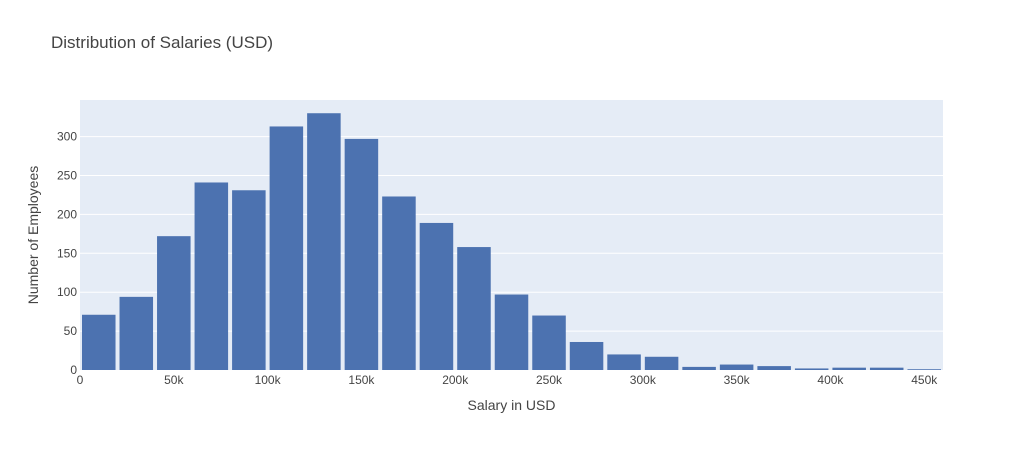  What do you see at coordinates (73, 370) in the screenshot?
I see `y-tick-label: 0` at bounding box center [73, 370].